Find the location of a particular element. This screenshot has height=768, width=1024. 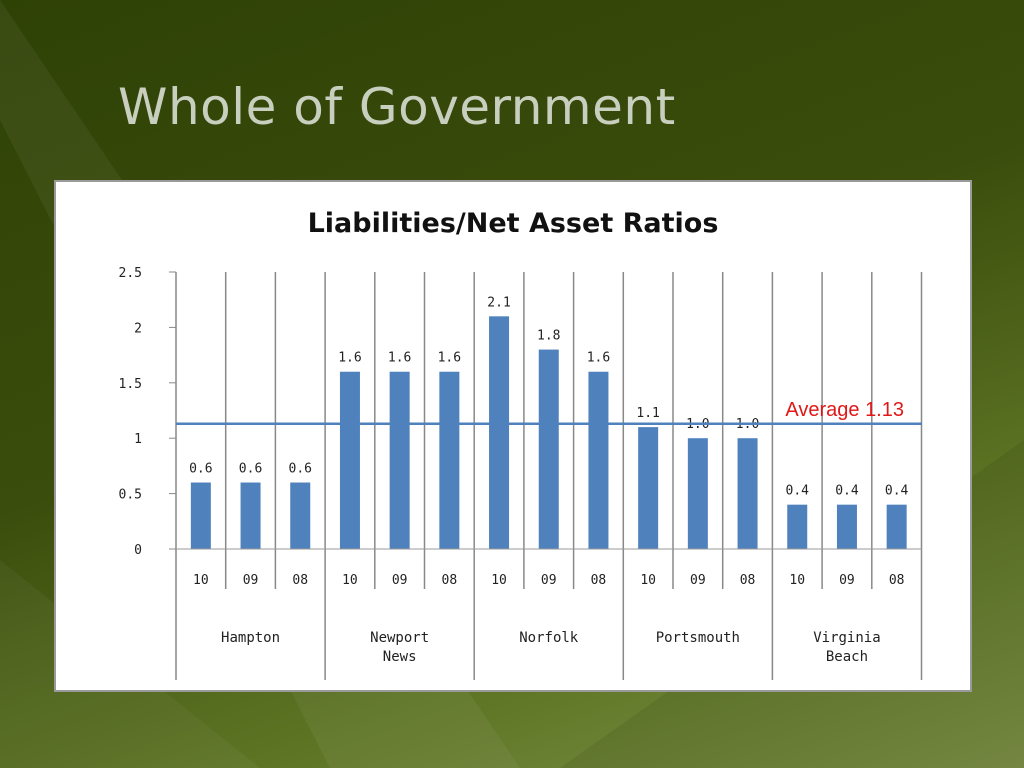

y-tick-label: 0 is located at coordinates (138, 550).